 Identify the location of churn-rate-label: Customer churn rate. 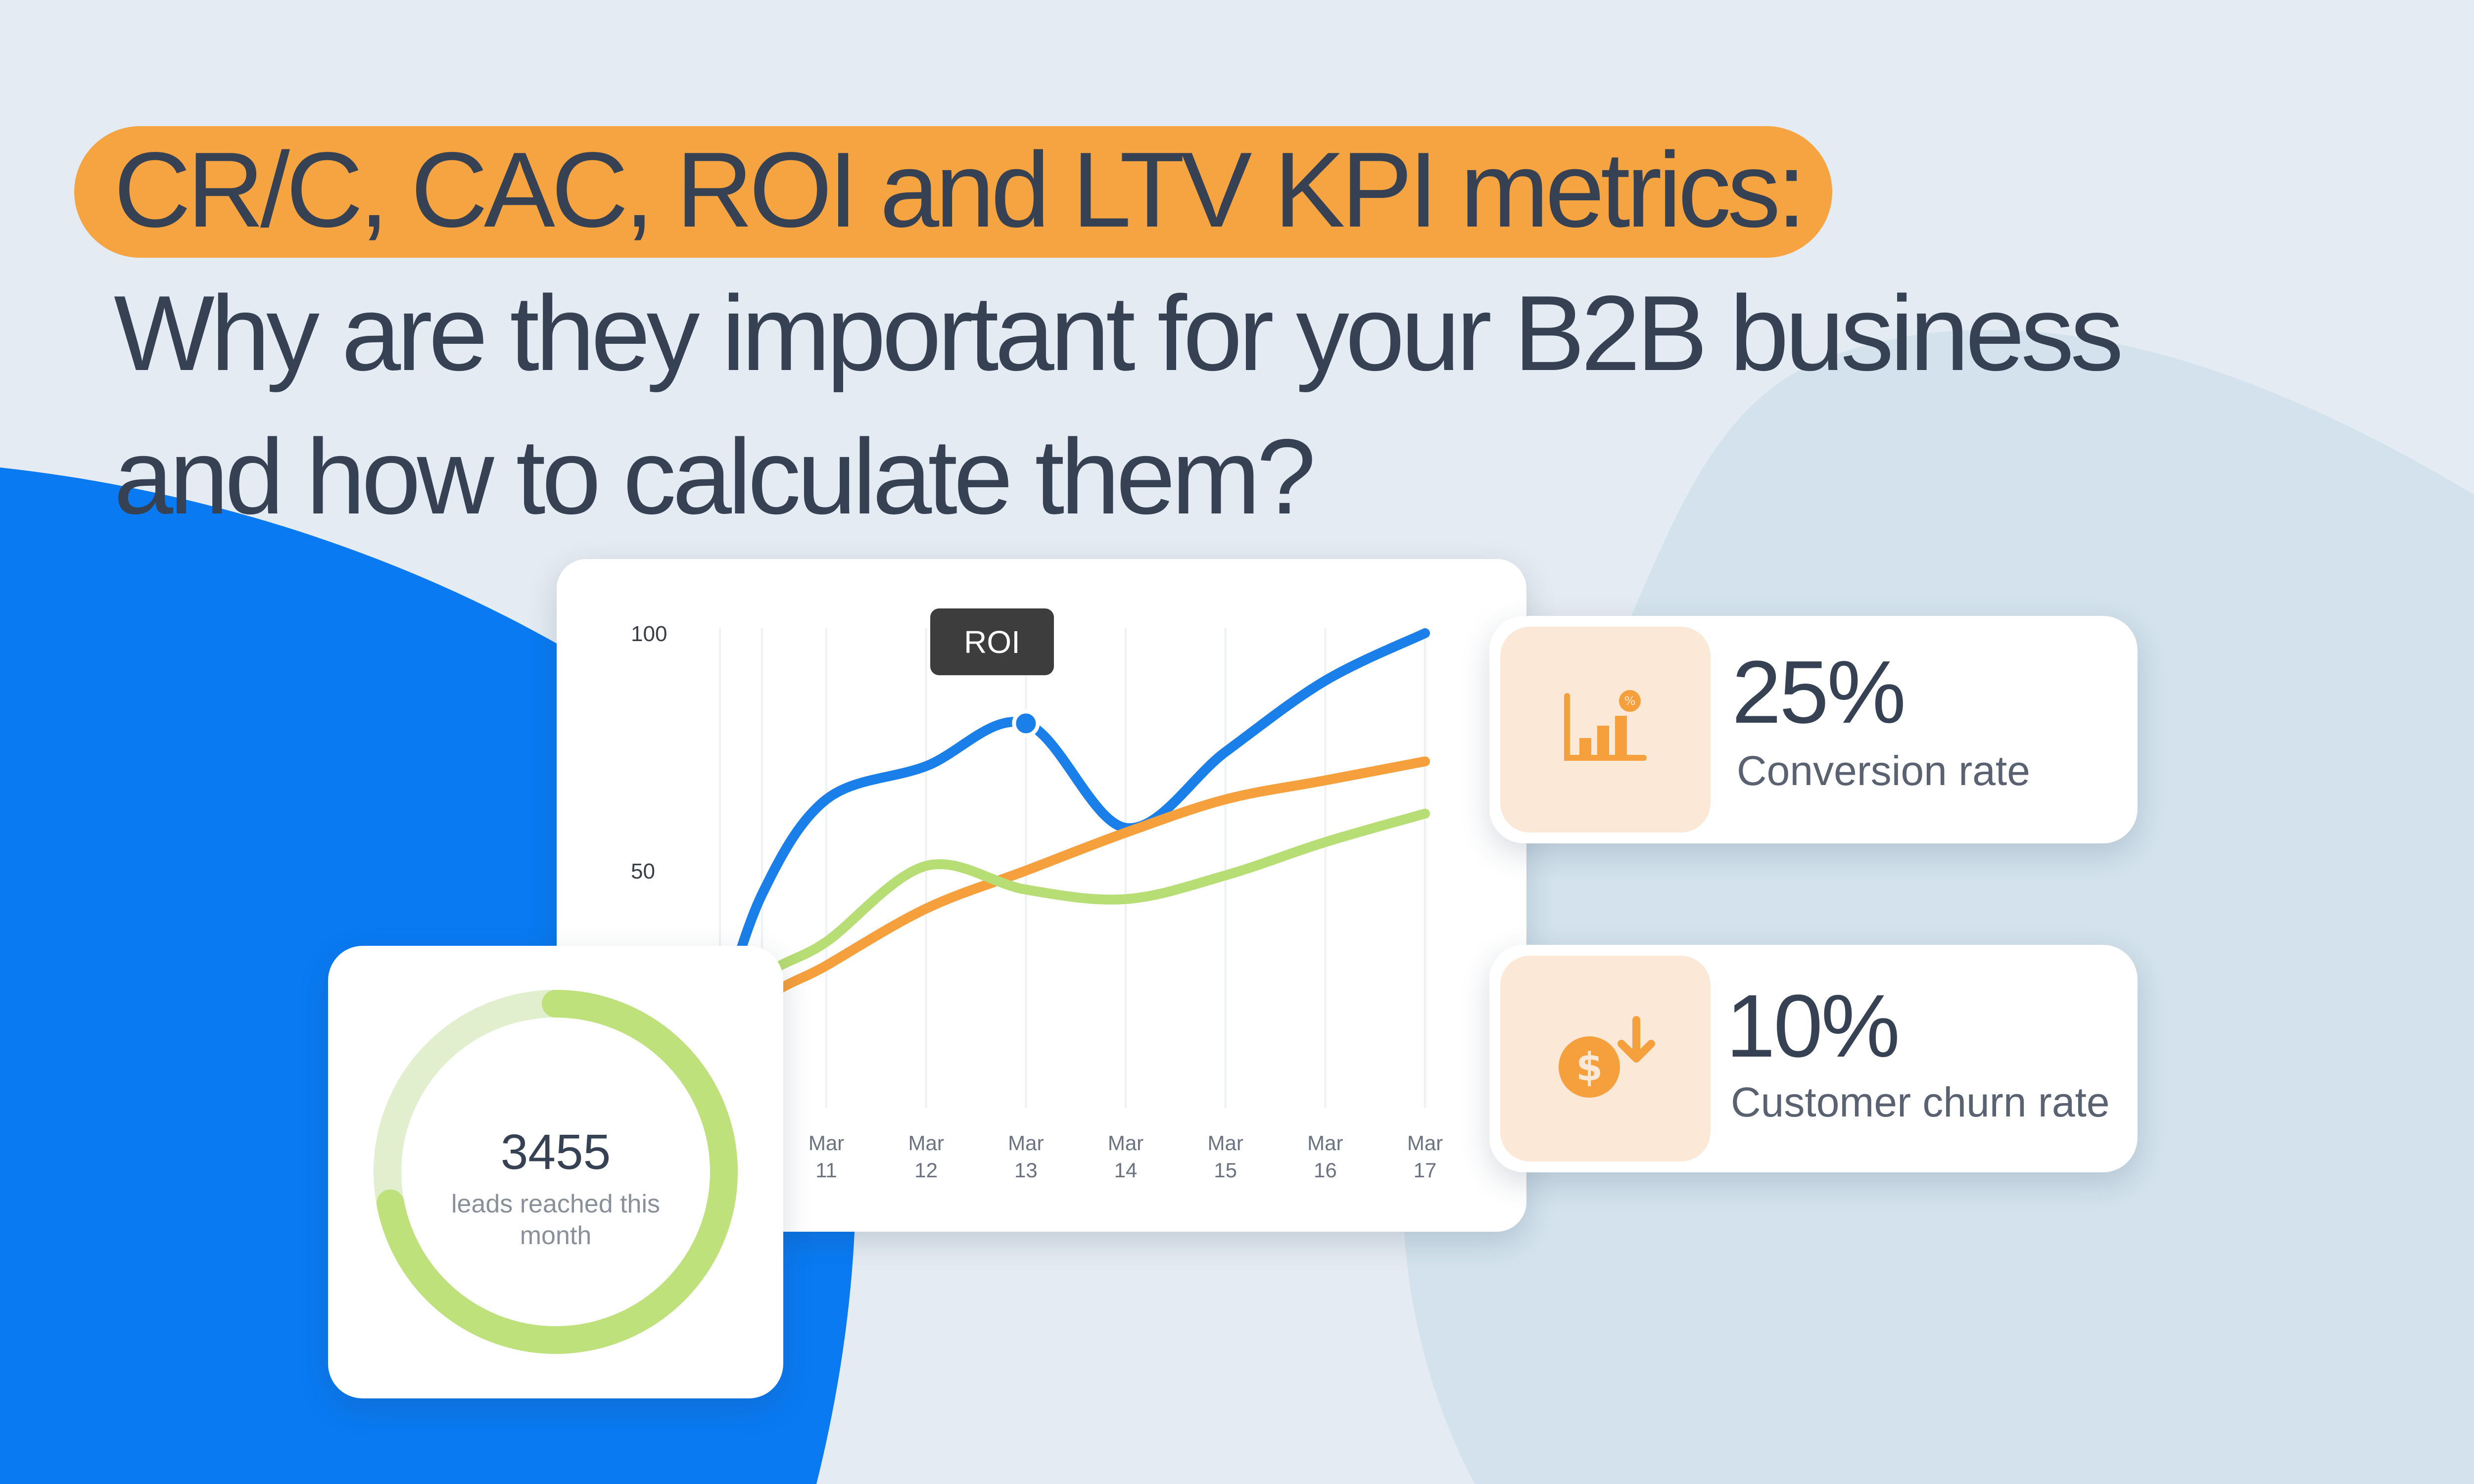
(1921, 1102).